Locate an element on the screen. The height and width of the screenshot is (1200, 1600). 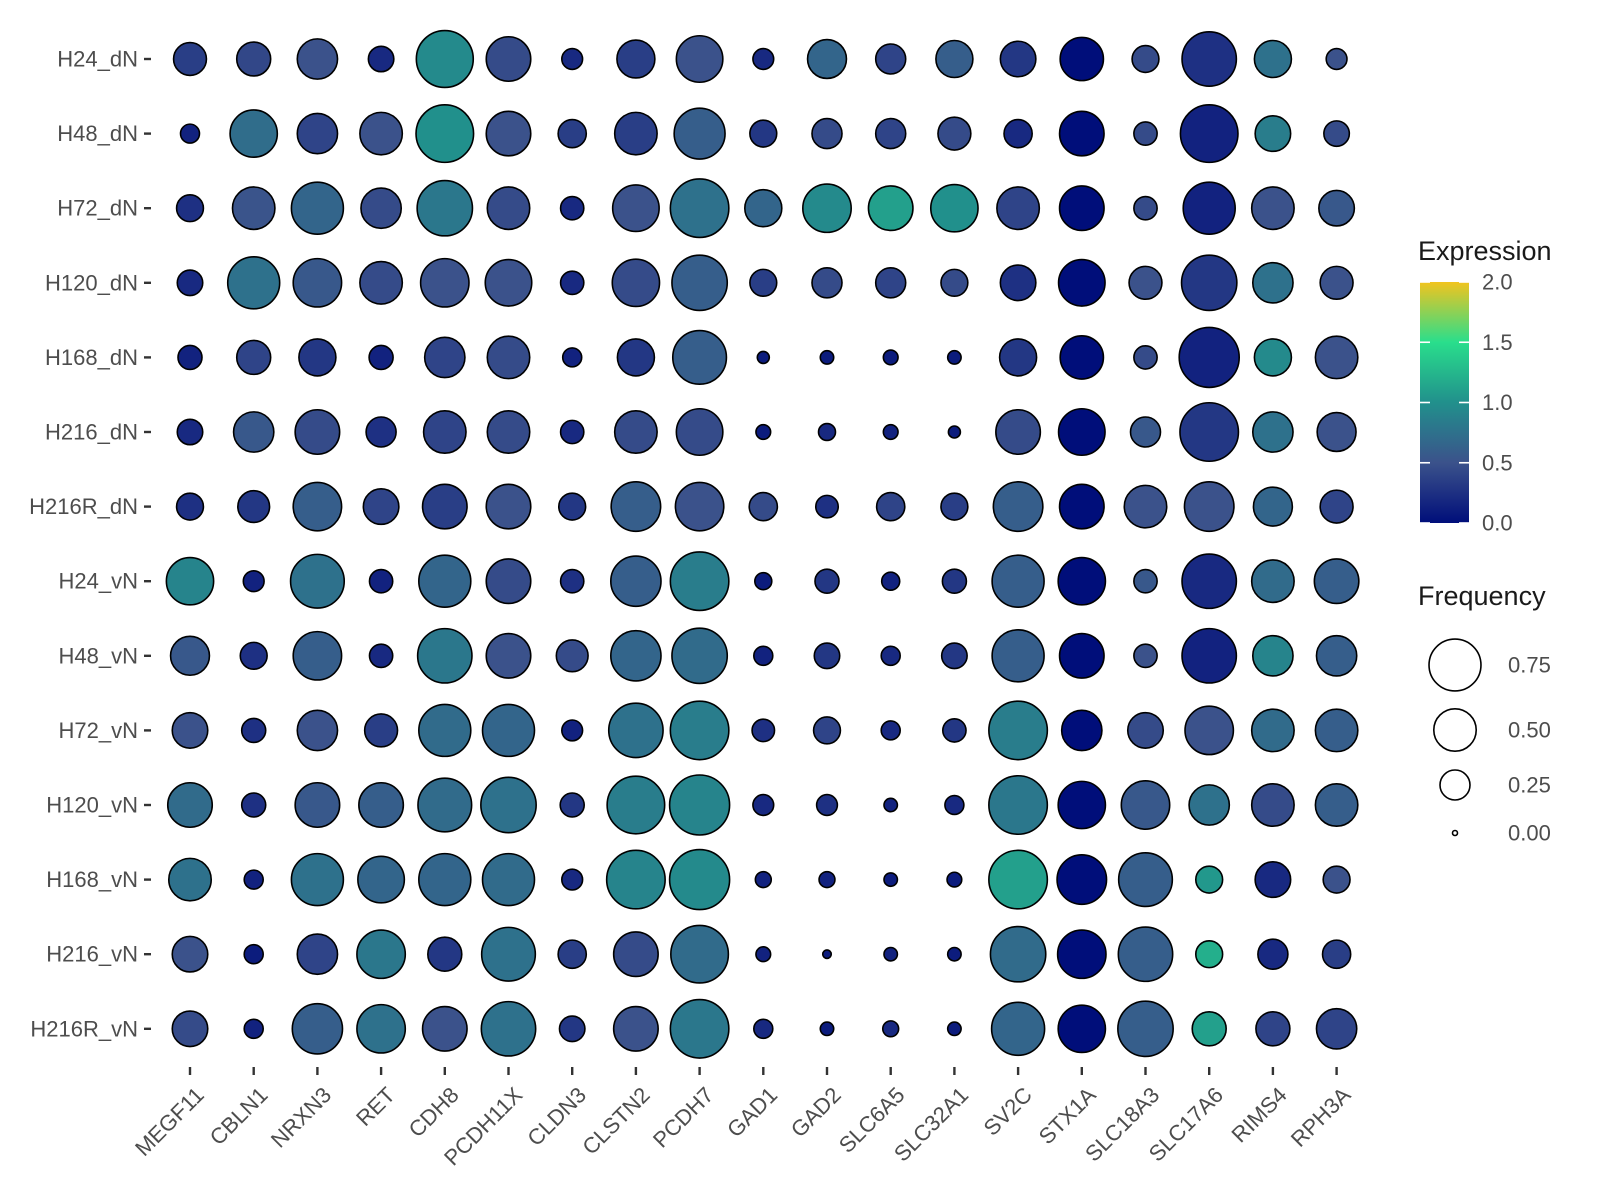
dot-H72_dN-GAD1 is located at coordinates (763, 208).